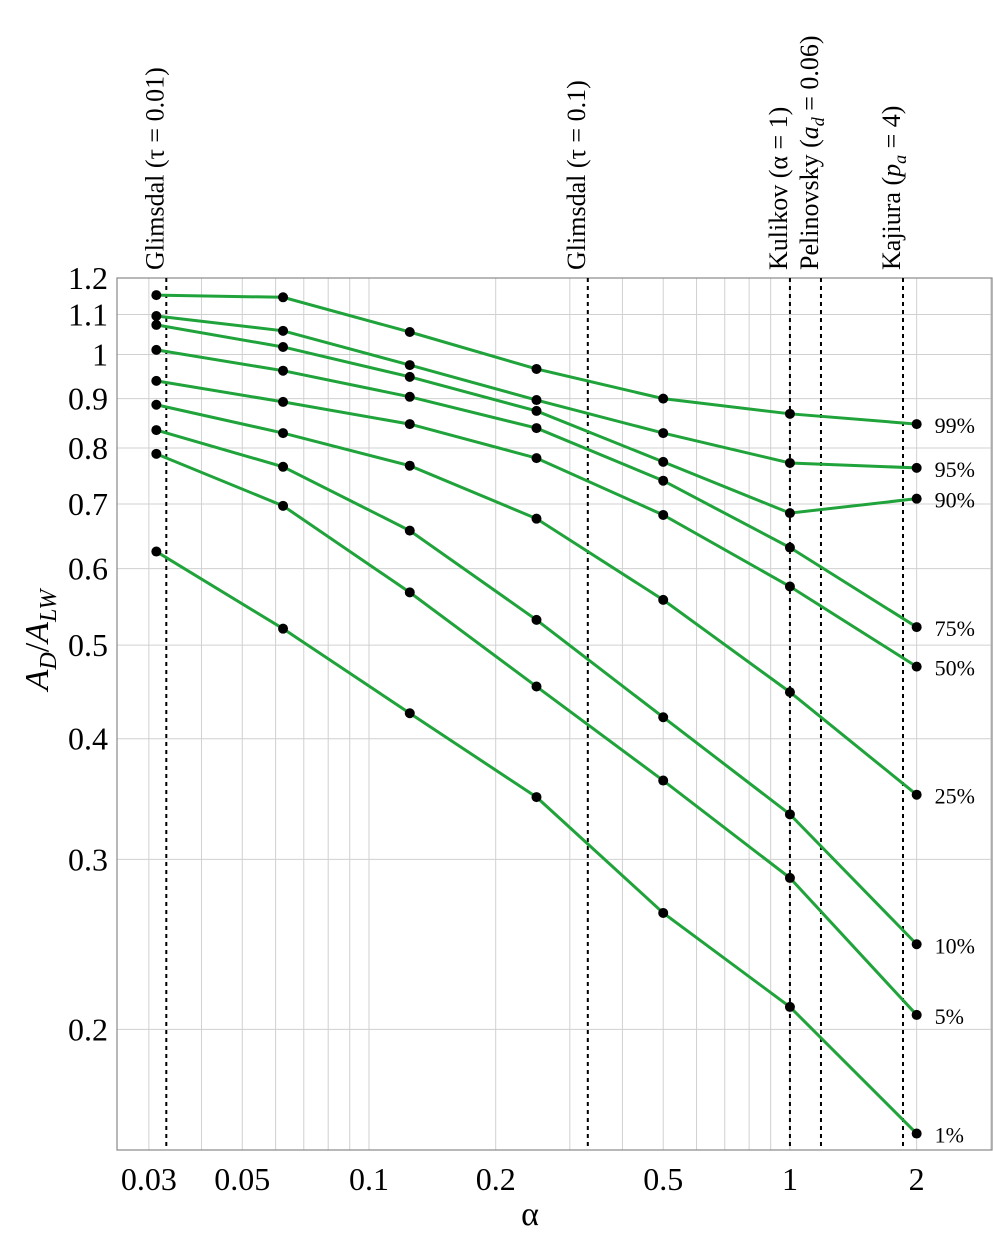  What do you see at coordinates (242, 1179) in the screenshot?
I see `x-tick-label: 0.05` at bounding box center [242, 1179].